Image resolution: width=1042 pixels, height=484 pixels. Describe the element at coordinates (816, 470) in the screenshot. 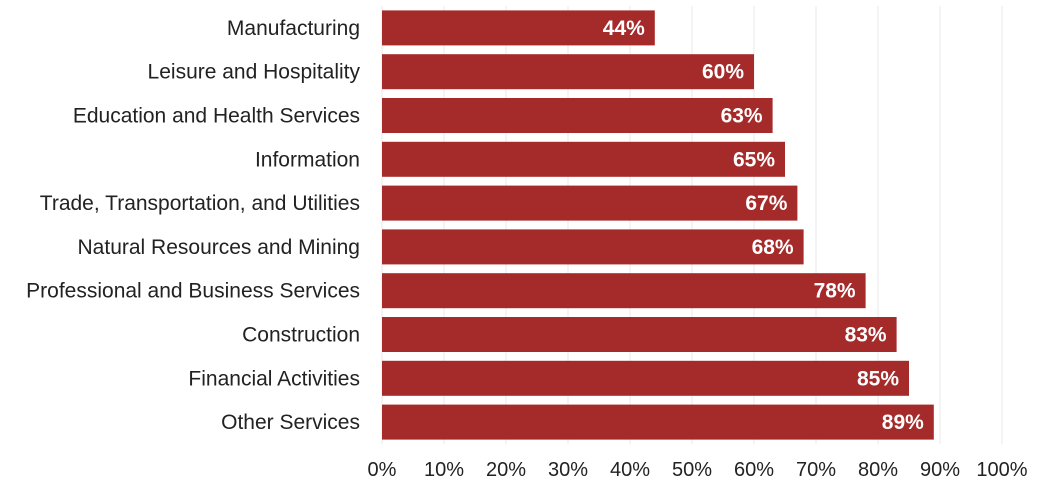

I see `x-tick-label: 70%` at that location.